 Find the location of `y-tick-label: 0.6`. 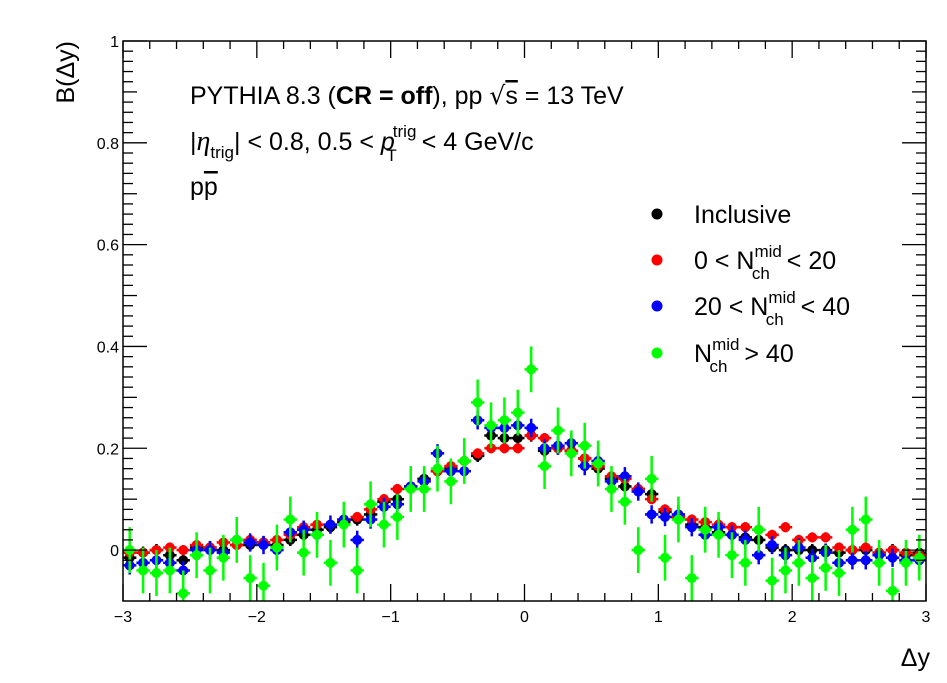

y-tick-label: 0.6 is located at coordinates (108, 246).